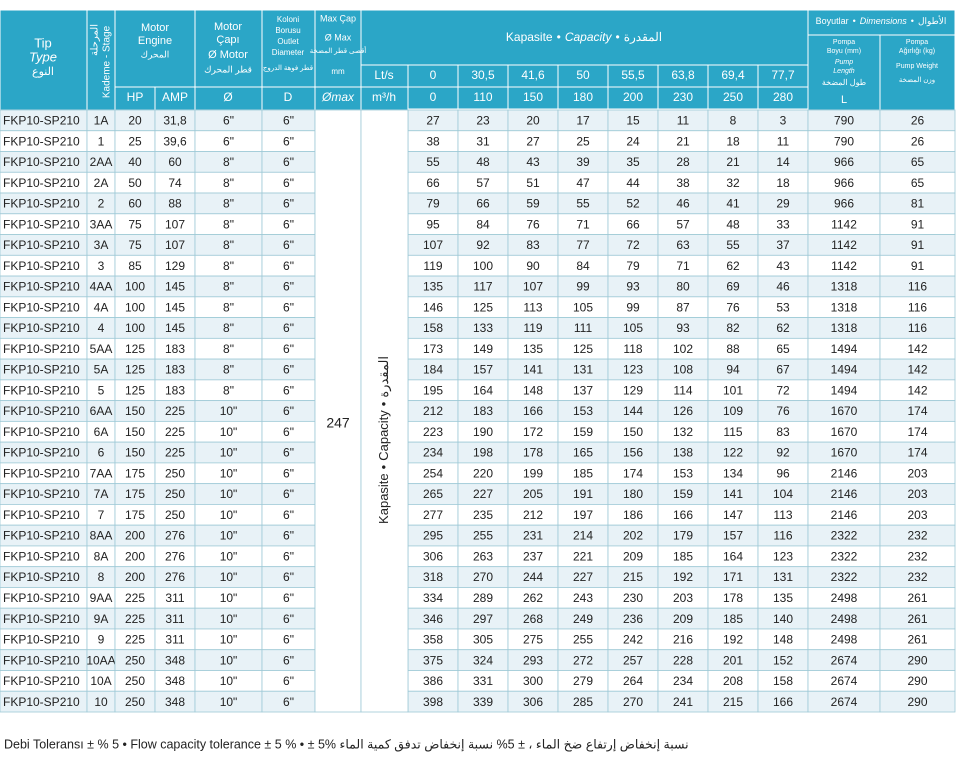 The height and width of the screenshot is (760, 960). I want to click on cell-text: 125, so click(135, 349).